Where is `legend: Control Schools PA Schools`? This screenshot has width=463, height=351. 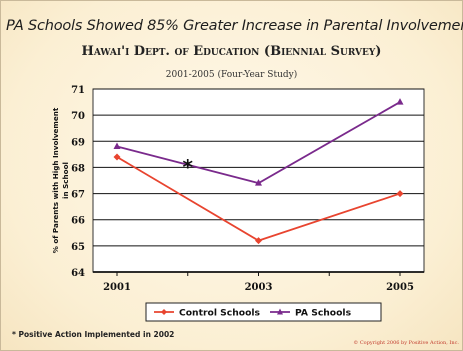 legend: Control Schools PA Schools is located at coordinates (263, 312).